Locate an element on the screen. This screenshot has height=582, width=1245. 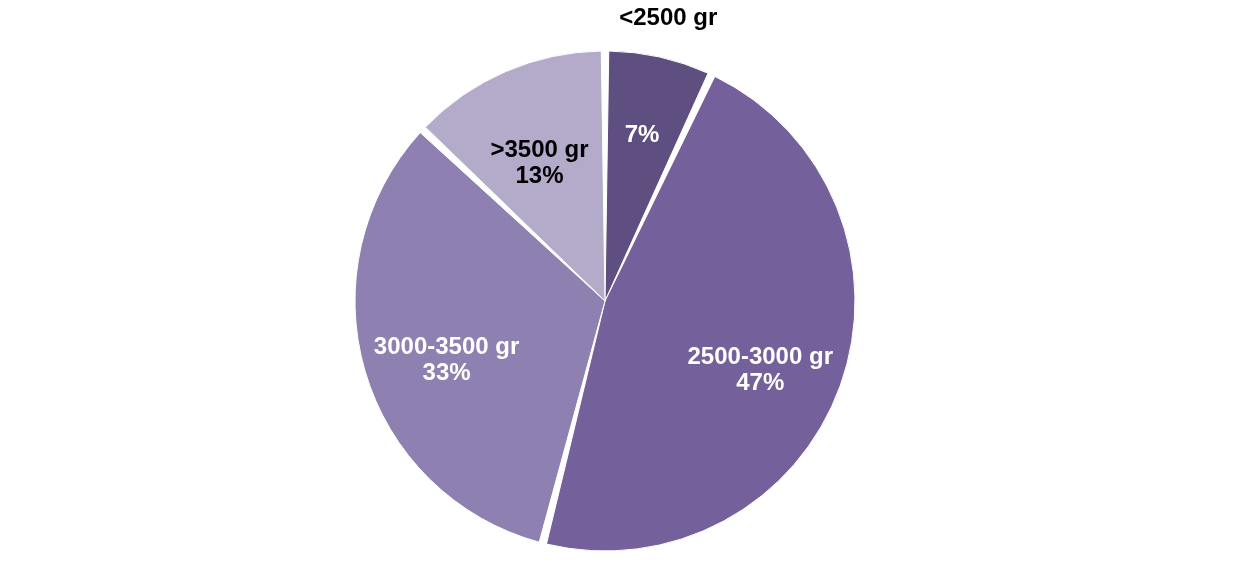
data-label: 13% is located at coordinates (539, 174).